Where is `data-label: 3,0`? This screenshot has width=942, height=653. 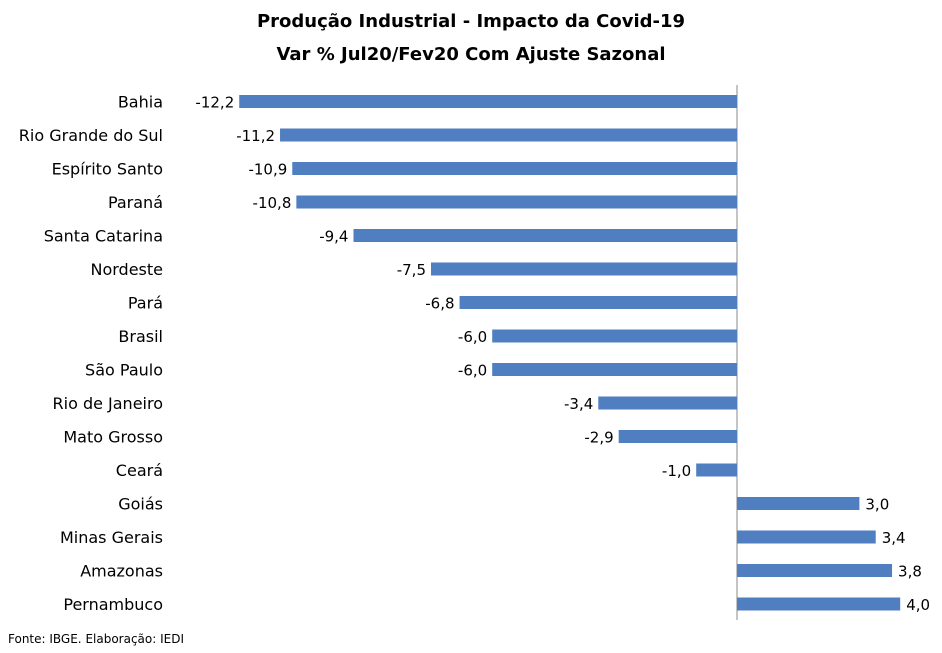 data-label: 3,0 is located at coordinates (877, 505).